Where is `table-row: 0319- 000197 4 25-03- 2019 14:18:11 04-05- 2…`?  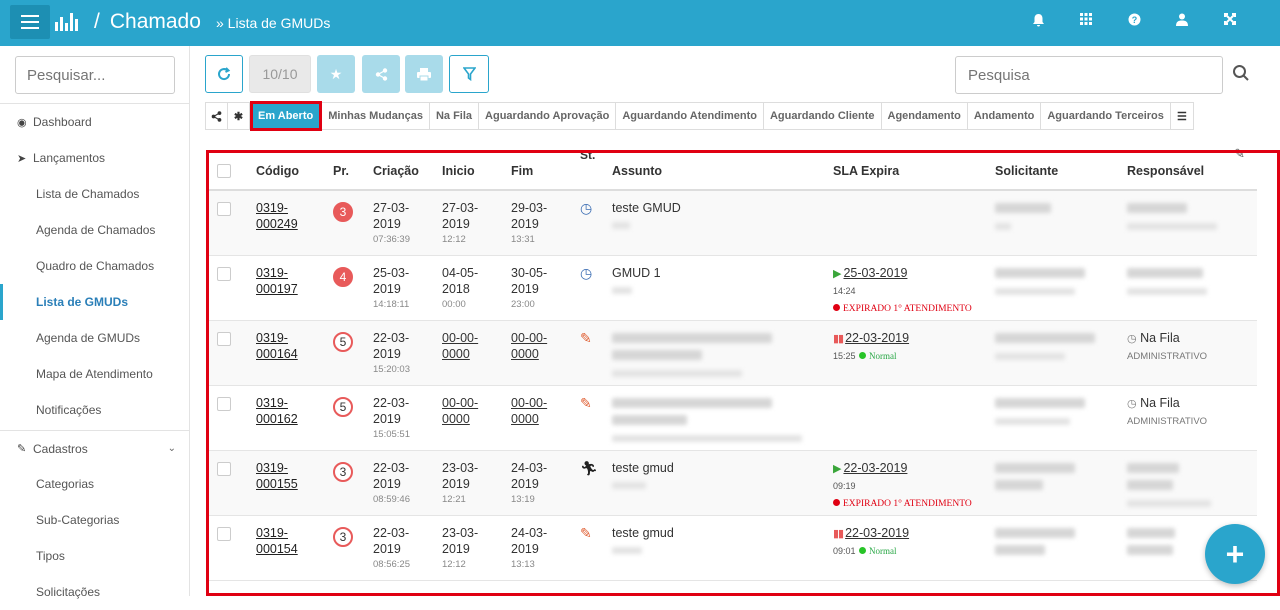
table-row: 0319- 000197 4 25-03- 2019 14:18:11 04-05- 2… is located at coordinates (733, 287).